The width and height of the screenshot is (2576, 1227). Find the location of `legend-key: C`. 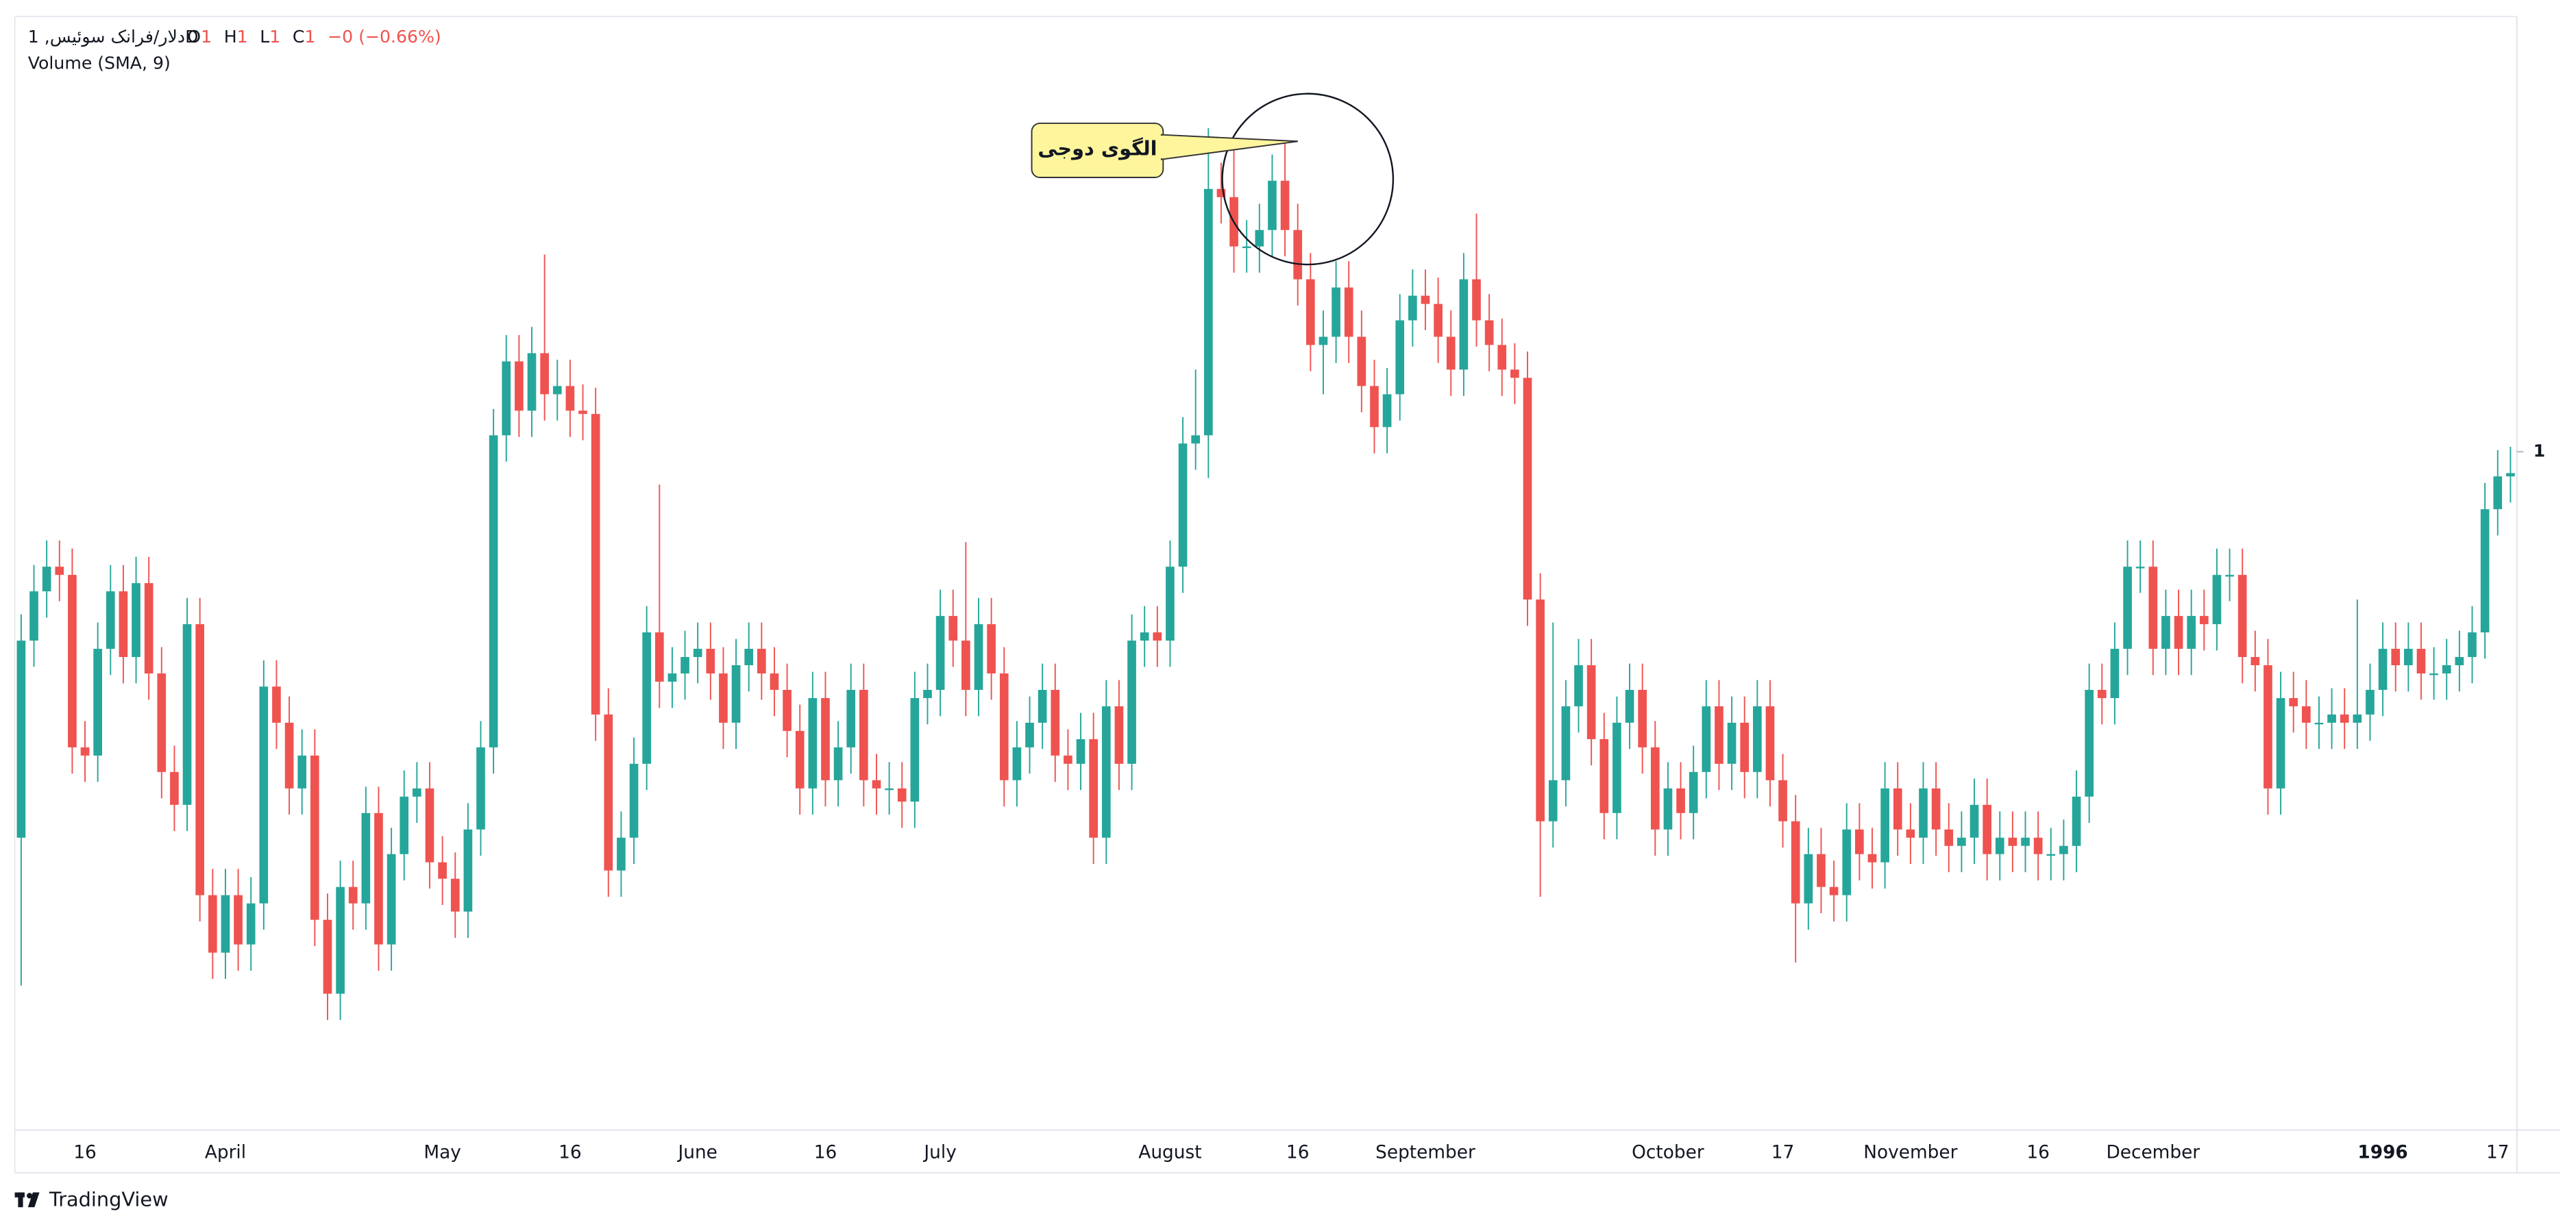

legend-key: C is located at coordinates (299, 37).